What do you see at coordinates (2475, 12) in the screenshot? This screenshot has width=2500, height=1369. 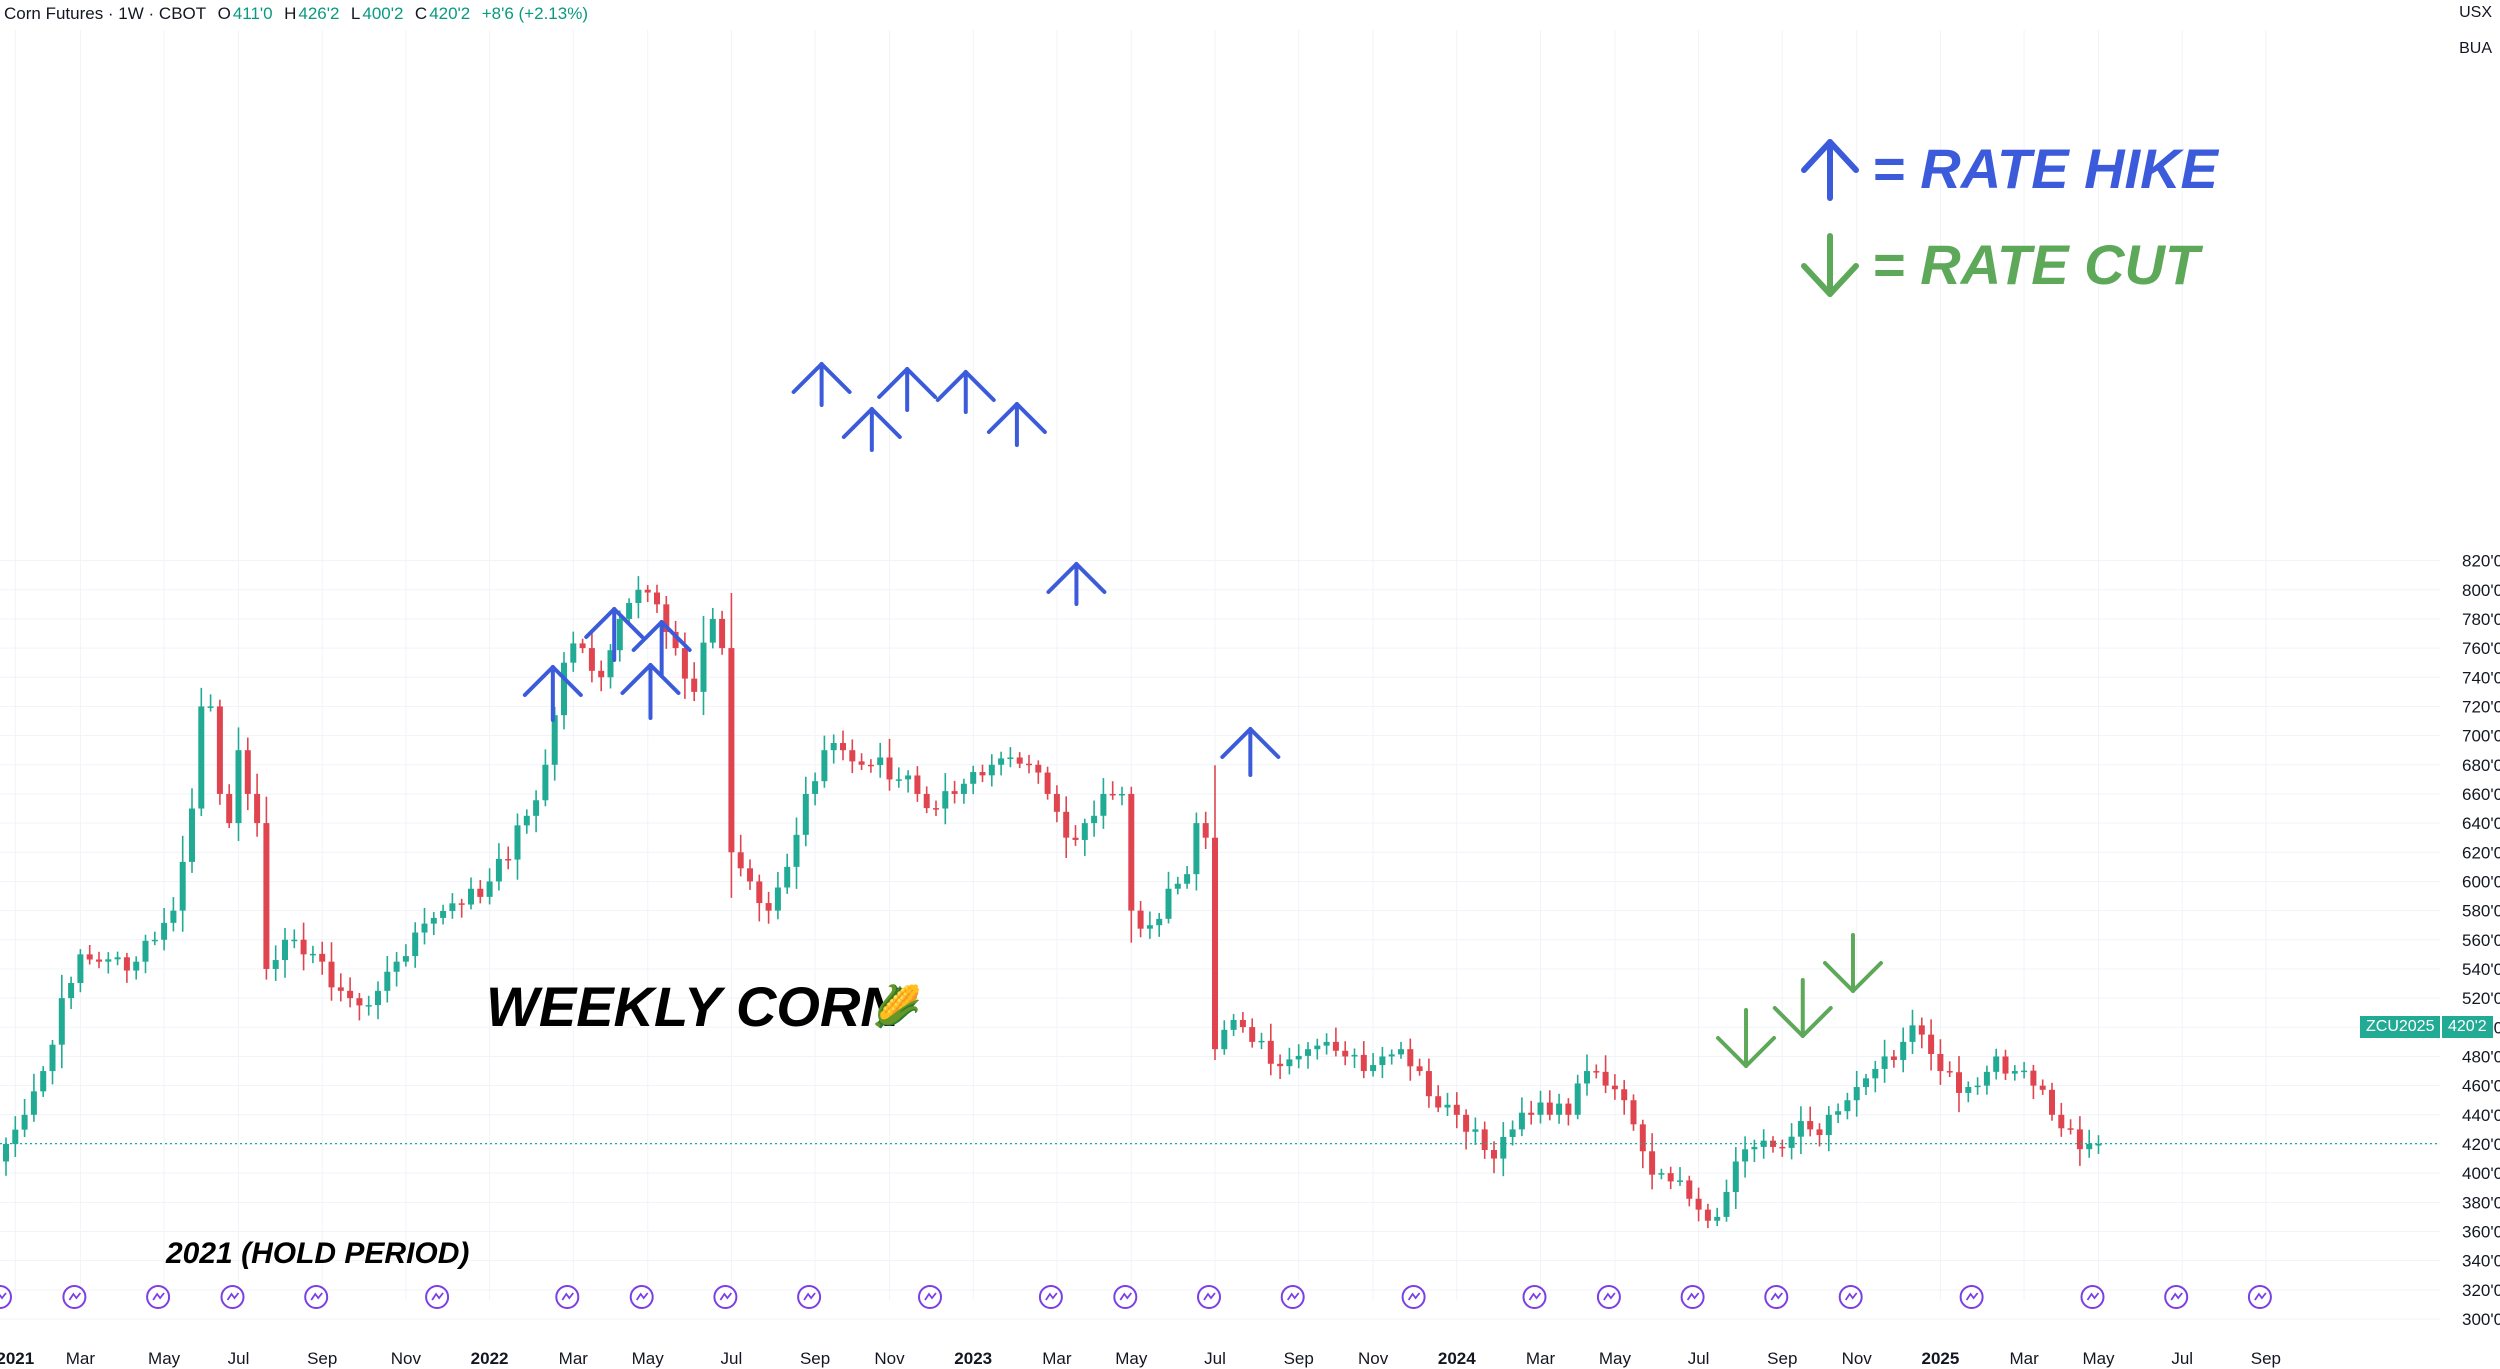 I see `currency-unit: USX` at bounding box center [2475, 12].